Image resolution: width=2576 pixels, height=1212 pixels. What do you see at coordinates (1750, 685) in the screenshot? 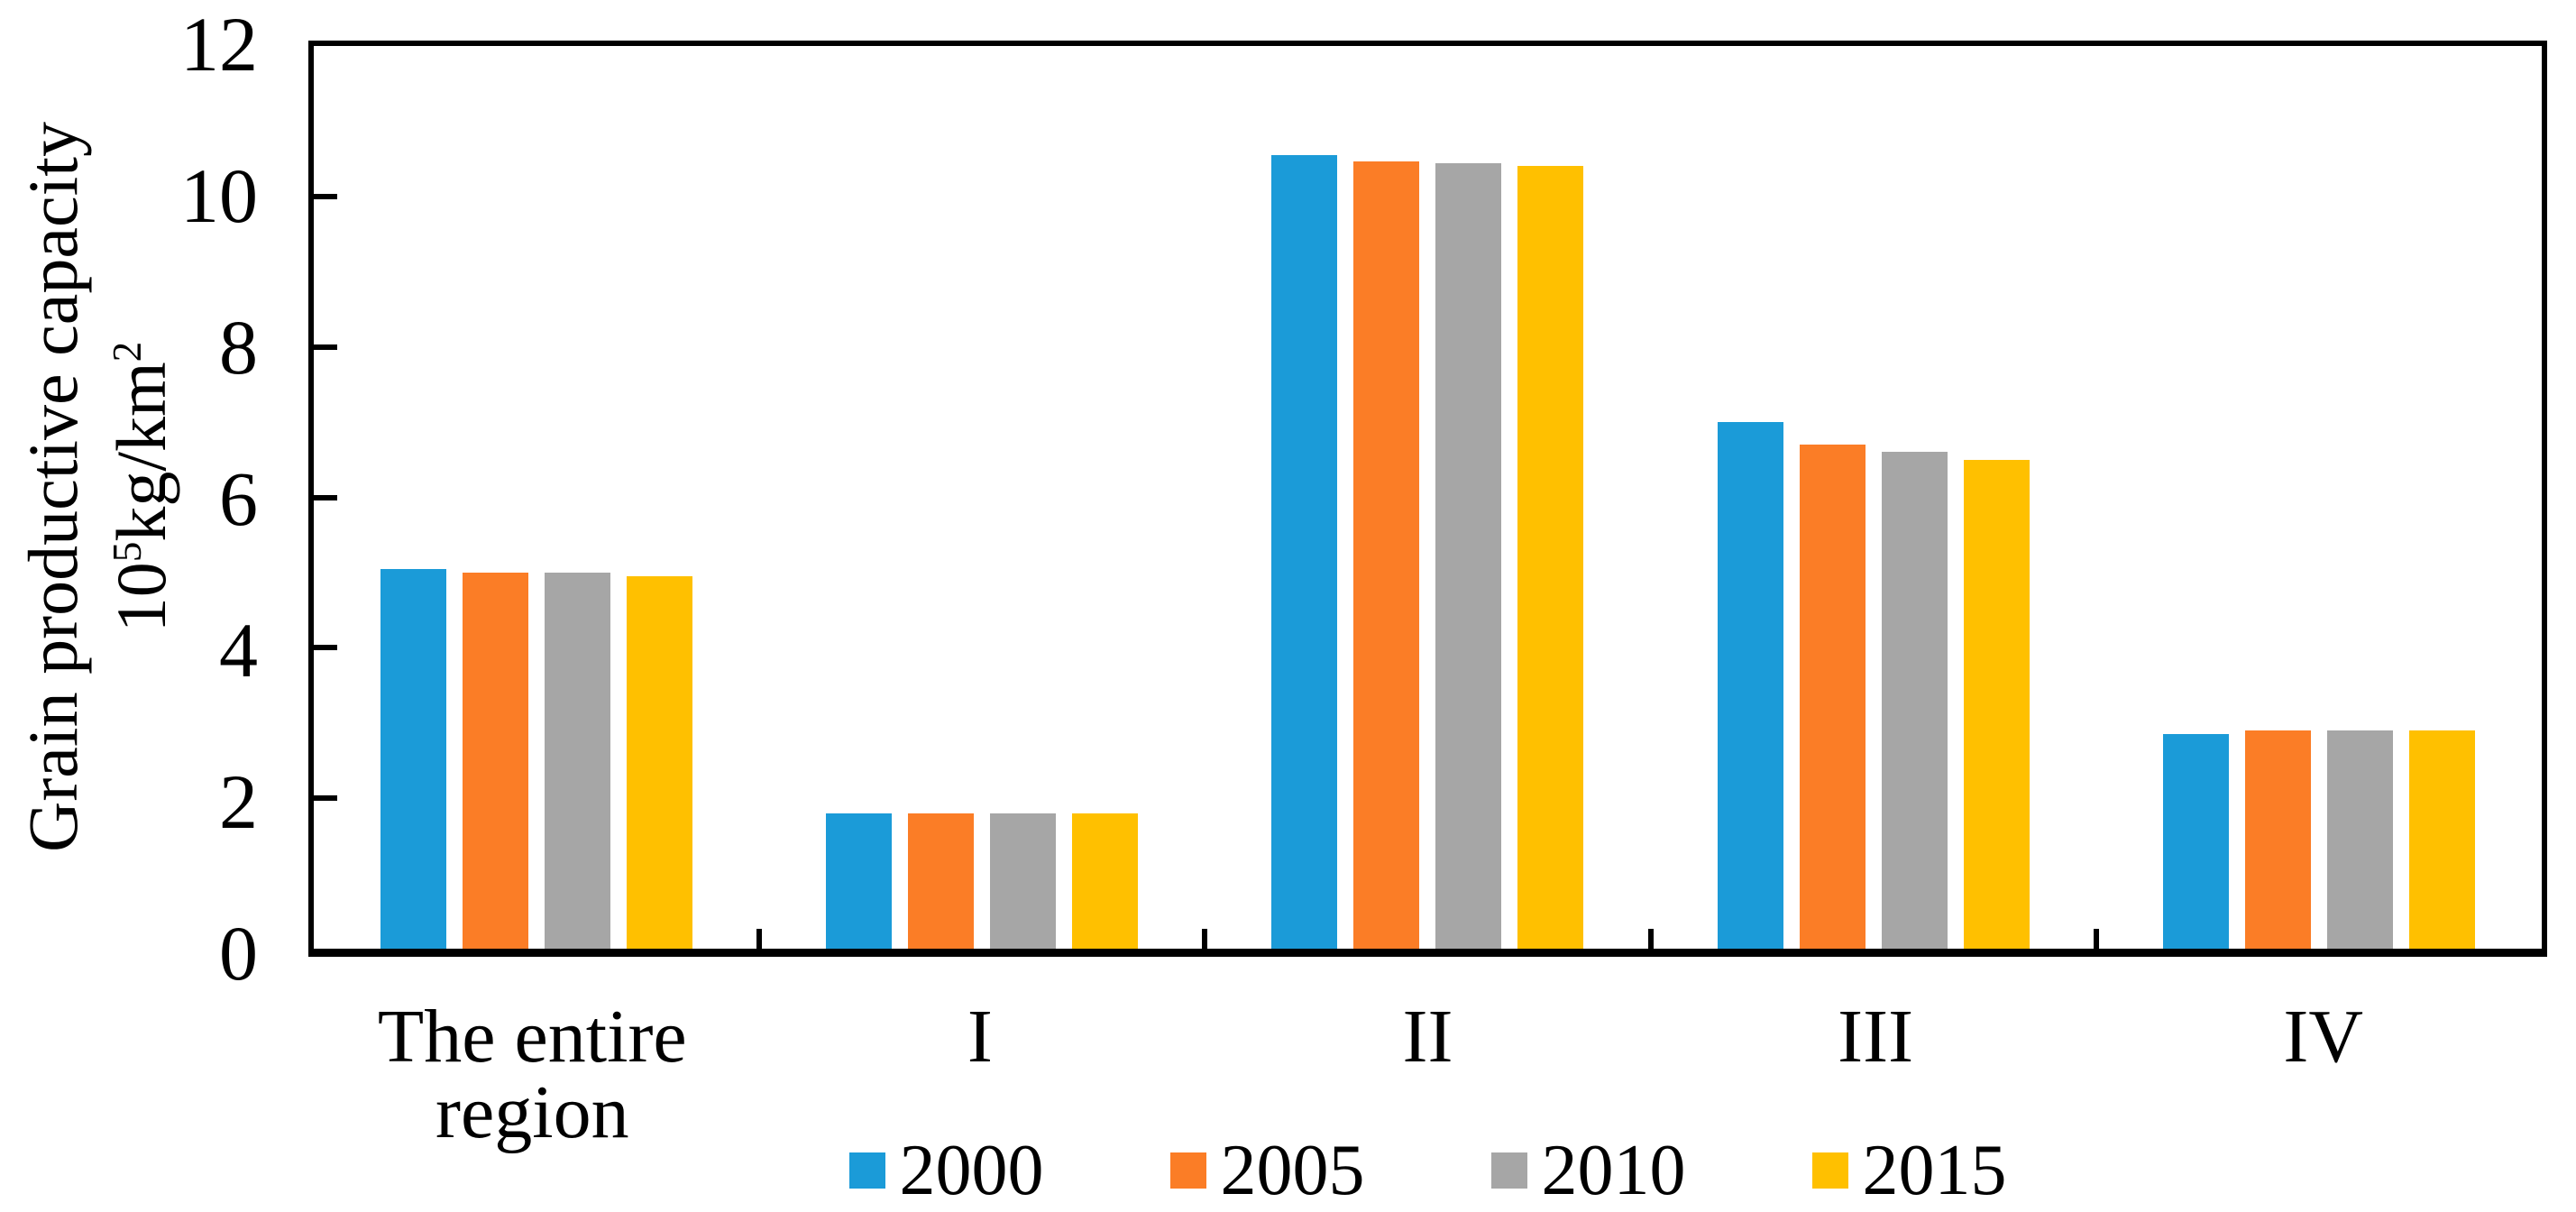
I see `bar-2000-iii` at bounding box center [1750, 685].